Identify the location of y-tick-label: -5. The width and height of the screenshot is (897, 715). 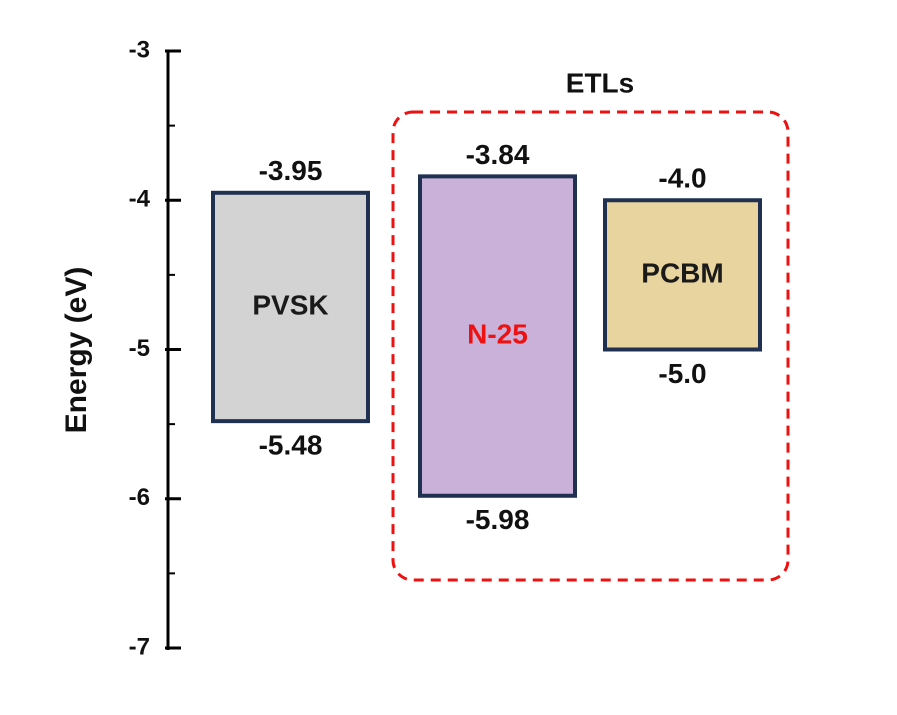
(139, 348).